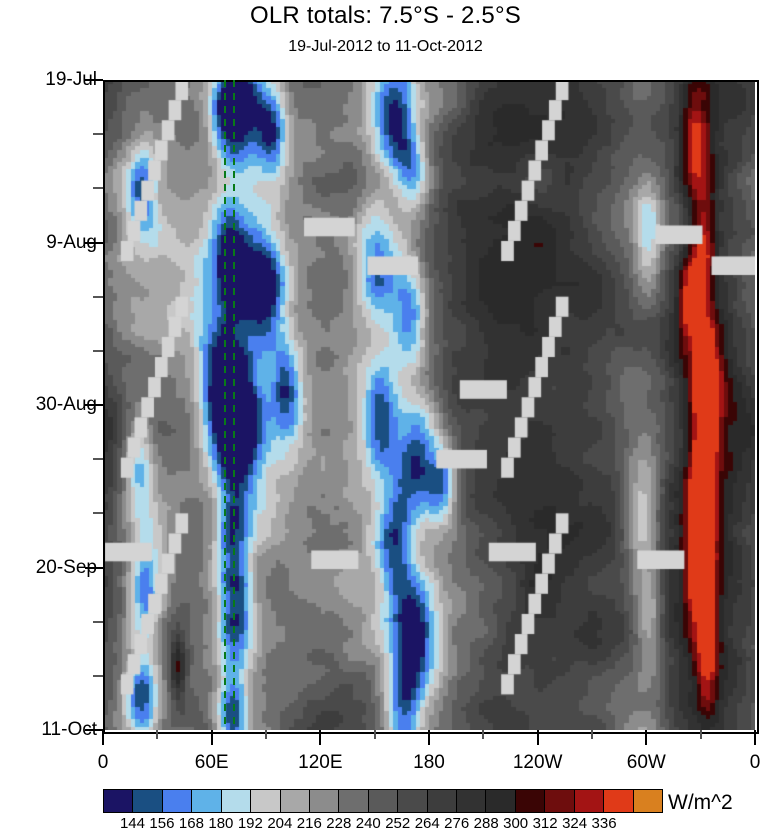 Image resolution: width=771 pixels, height=832 pixels. Describe the element at coordinates (66, 404) in the screenshot. I see `y-tick-label: 30-Aug` at that location.